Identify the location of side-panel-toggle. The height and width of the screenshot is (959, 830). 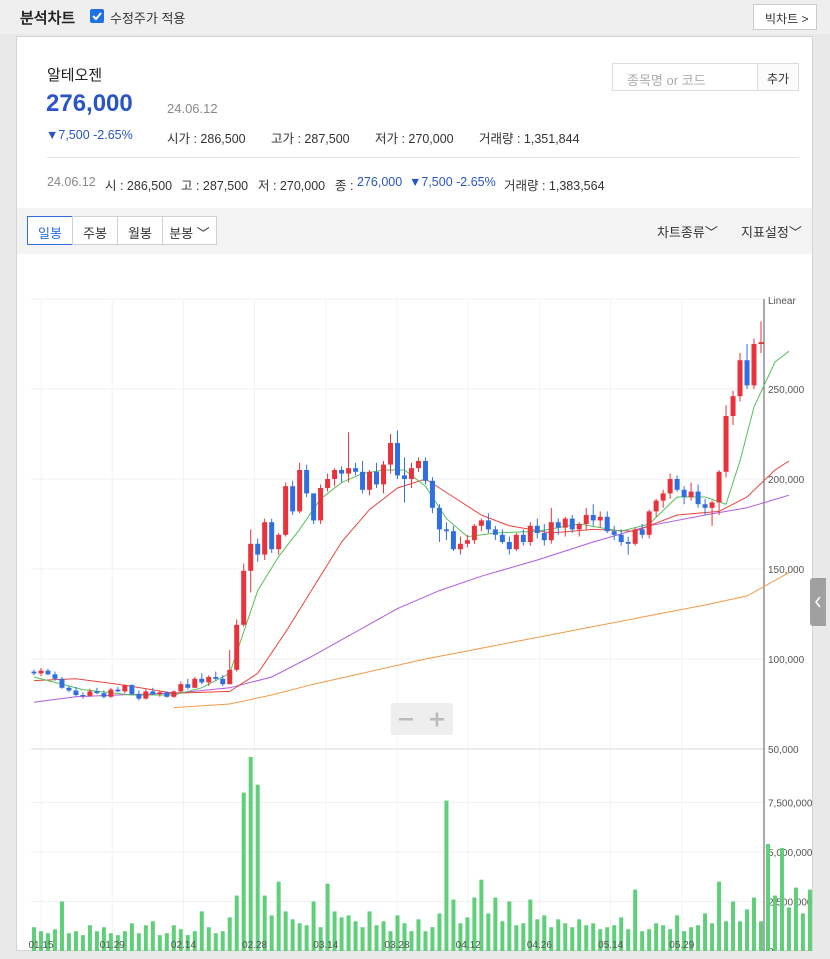
(818, 602).